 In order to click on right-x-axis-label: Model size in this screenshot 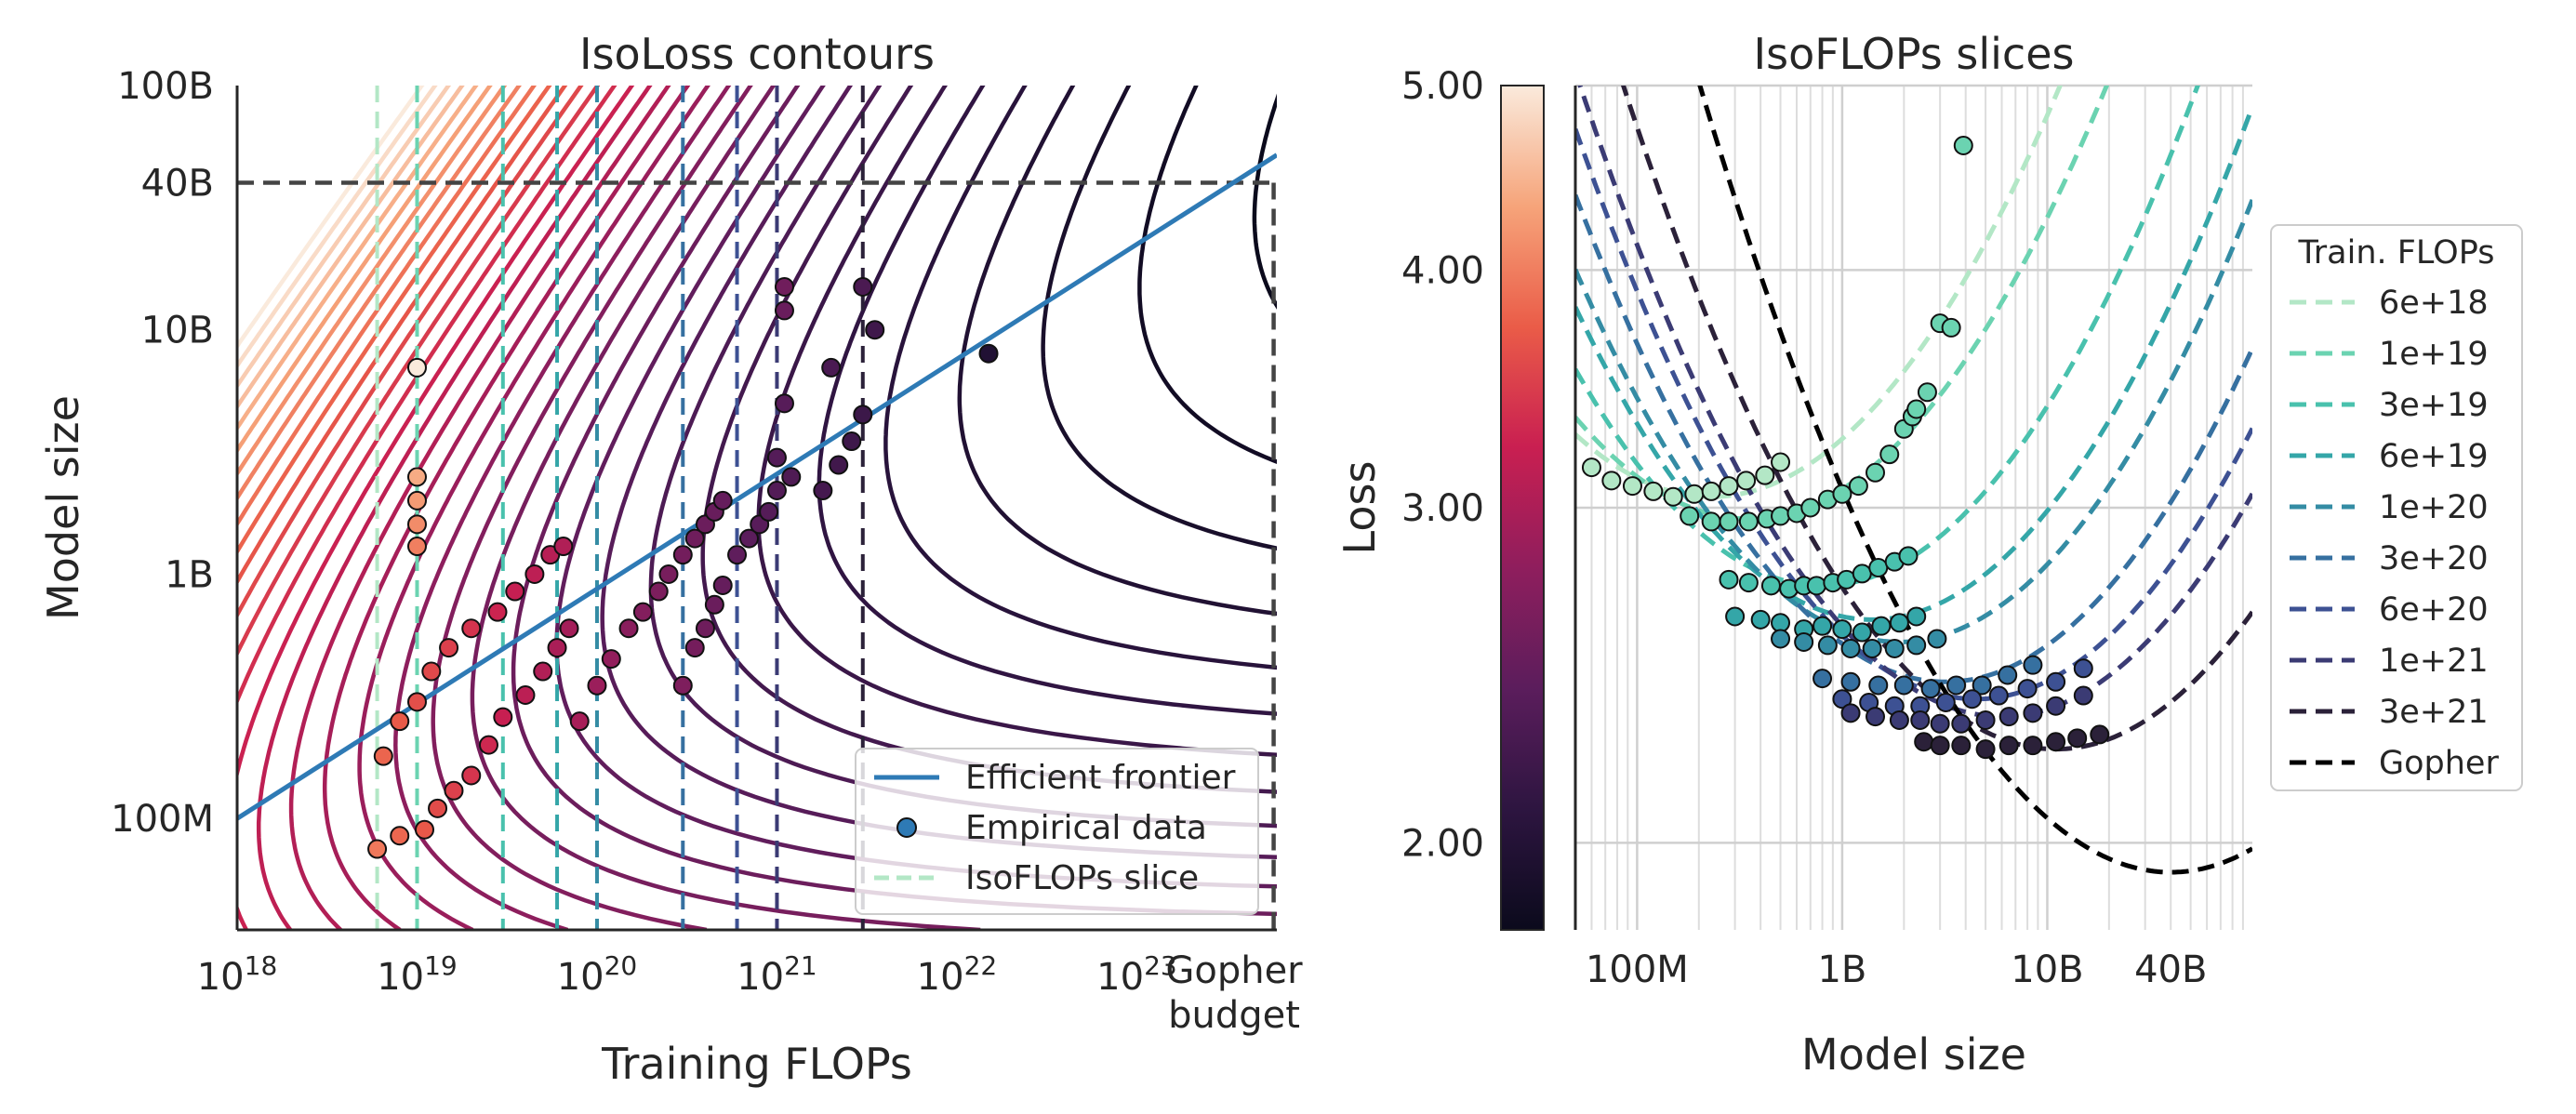, I will do `click(1913, 1054)`.